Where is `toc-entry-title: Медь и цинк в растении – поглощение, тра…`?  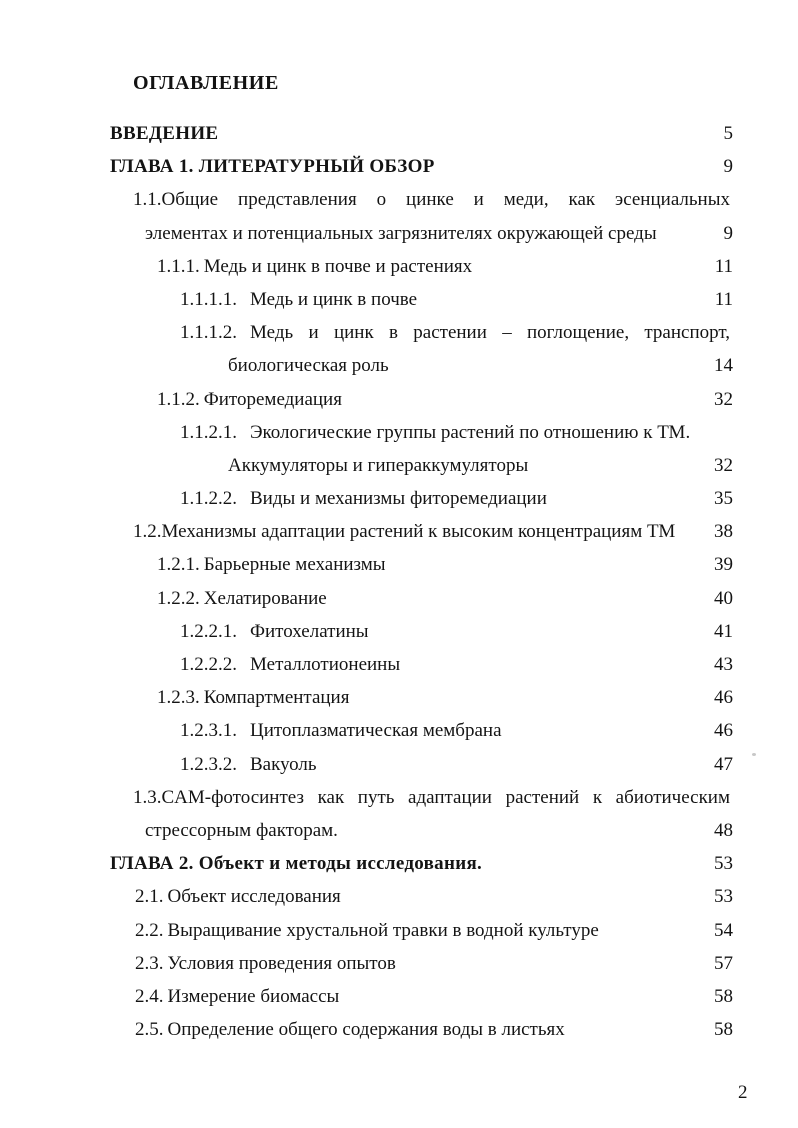 toc-entry-title: Медь и цинк в растении – поглощение, тра… is located at coordinates (490, 333).